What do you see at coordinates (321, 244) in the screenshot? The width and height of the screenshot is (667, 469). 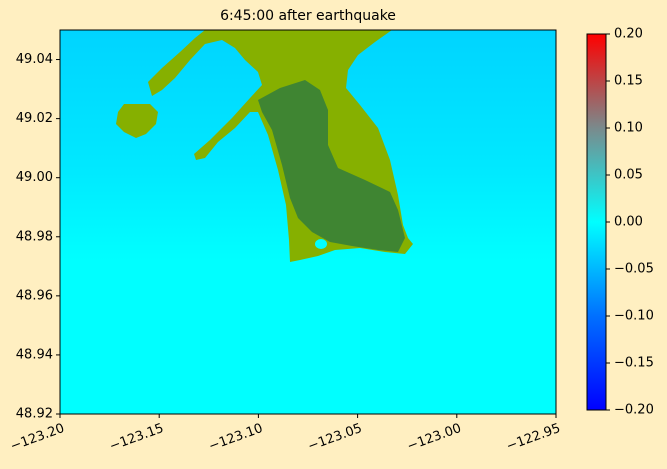 I see `lake` at bounding box center [321, 244].